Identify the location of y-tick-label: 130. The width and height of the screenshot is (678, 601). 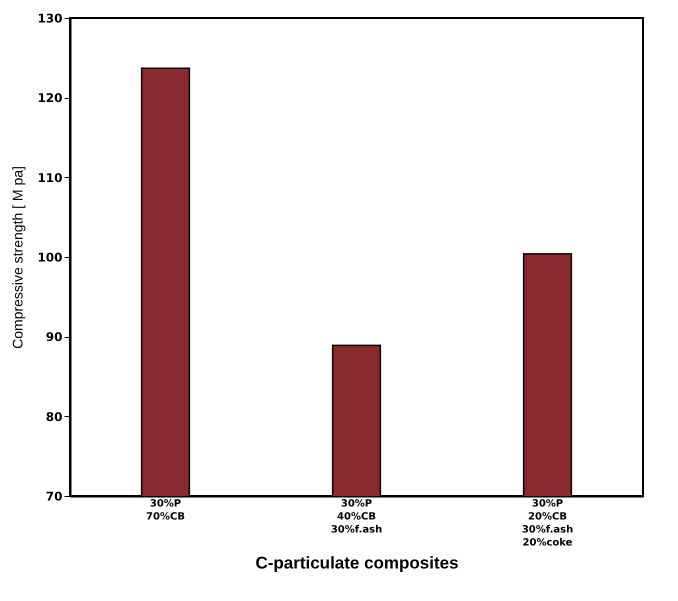
(49, 19).